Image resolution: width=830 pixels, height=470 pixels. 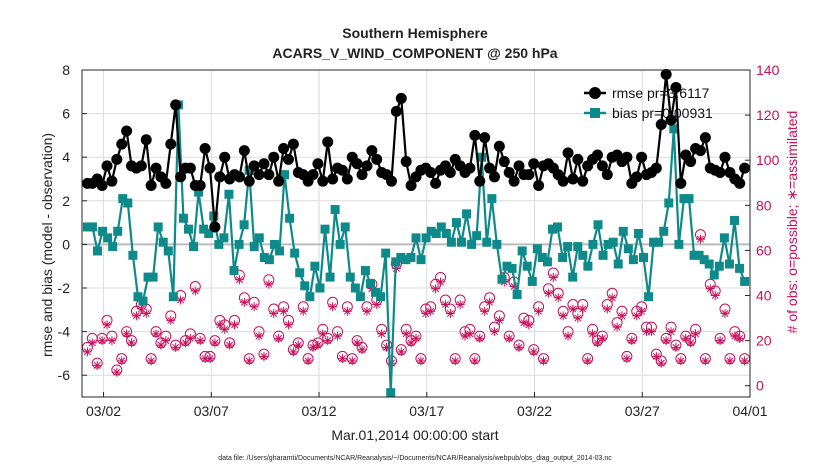 I want to click on x-axis: 03/02 03/07 03/12 03/17 03/22 03/27 04/01, so click(x=427, y=405).